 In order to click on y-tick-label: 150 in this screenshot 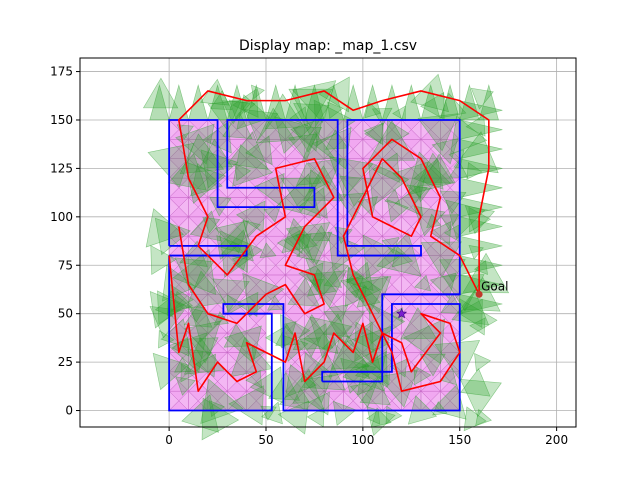, I will do `click(61, 120)`.